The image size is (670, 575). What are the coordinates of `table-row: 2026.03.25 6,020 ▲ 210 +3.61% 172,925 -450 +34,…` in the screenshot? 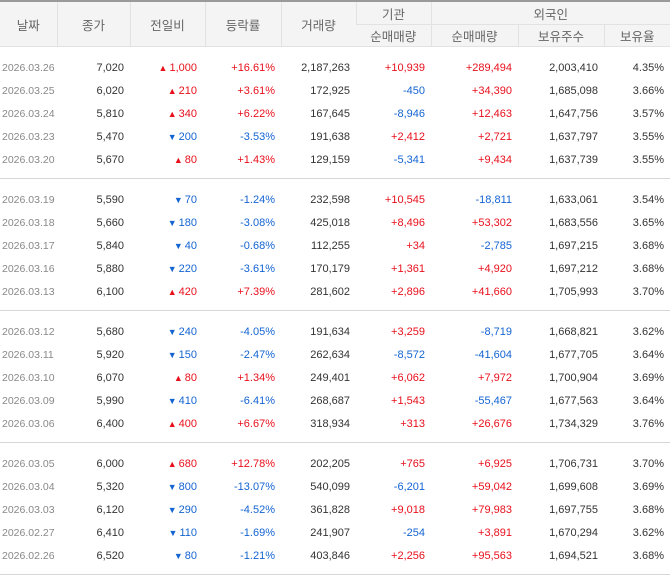 It's located at (335, 90).